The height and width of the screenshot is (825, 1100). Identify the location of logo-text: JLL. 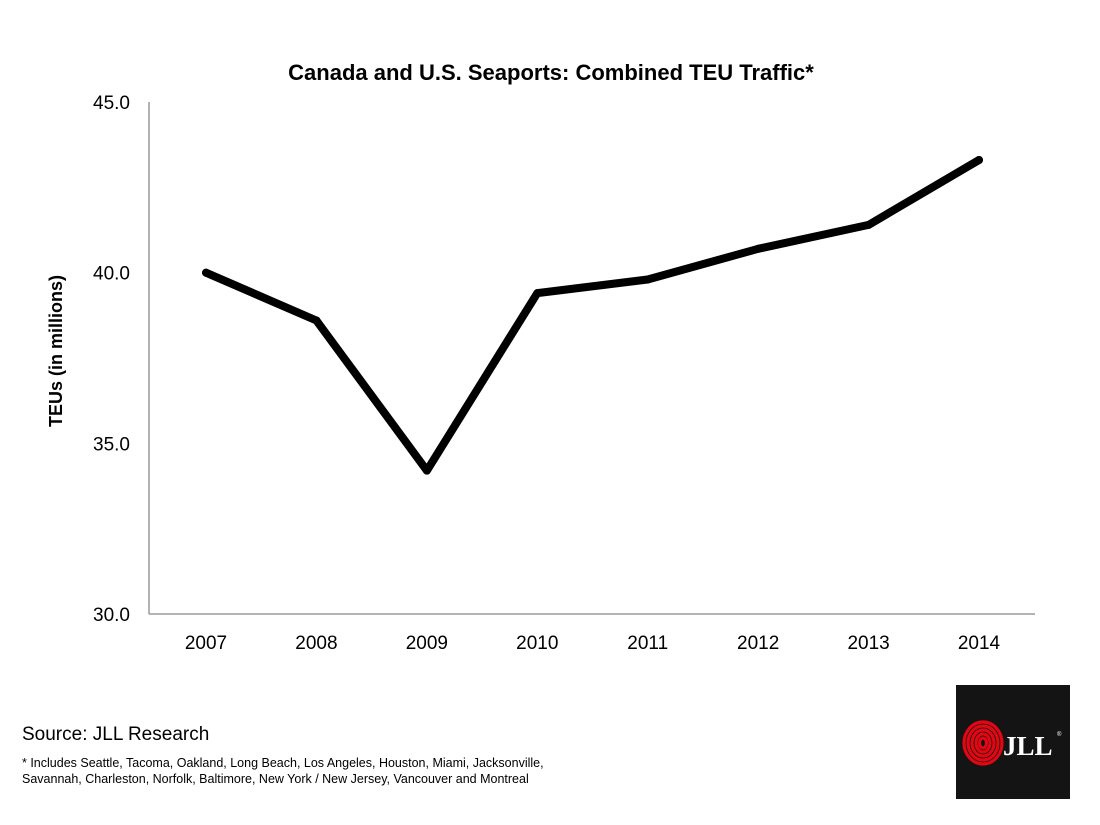
(1028, 746).